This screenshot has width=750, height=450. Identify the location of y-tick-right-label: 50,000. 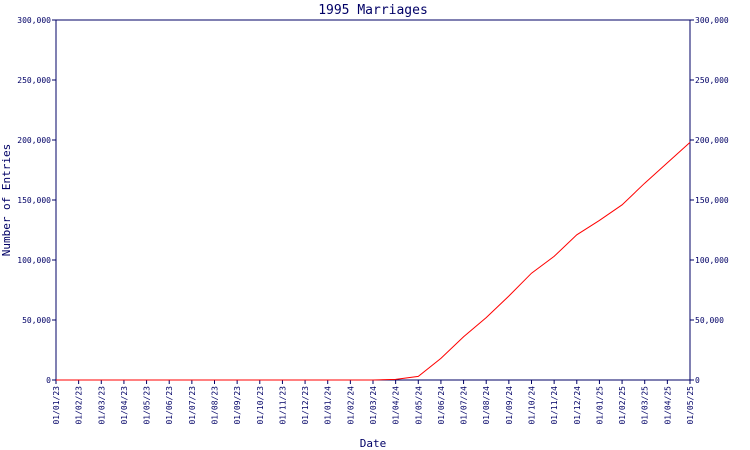
(709, 320).